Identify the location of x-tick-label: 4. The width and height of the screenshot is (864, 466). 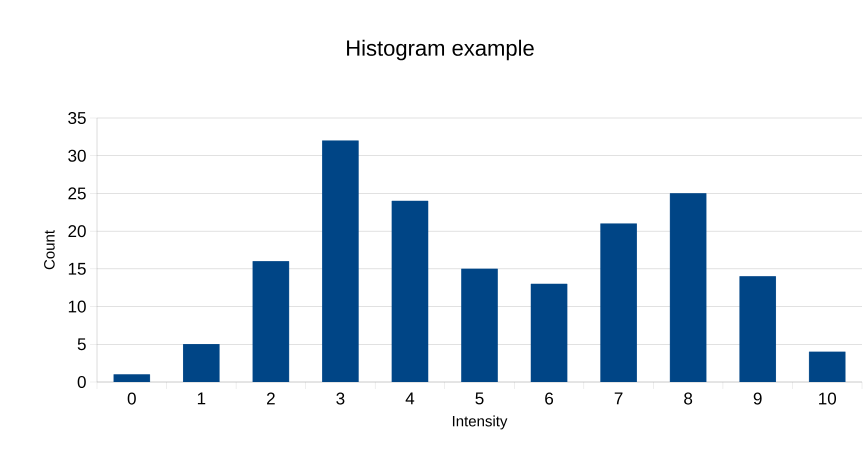
(410, 398).